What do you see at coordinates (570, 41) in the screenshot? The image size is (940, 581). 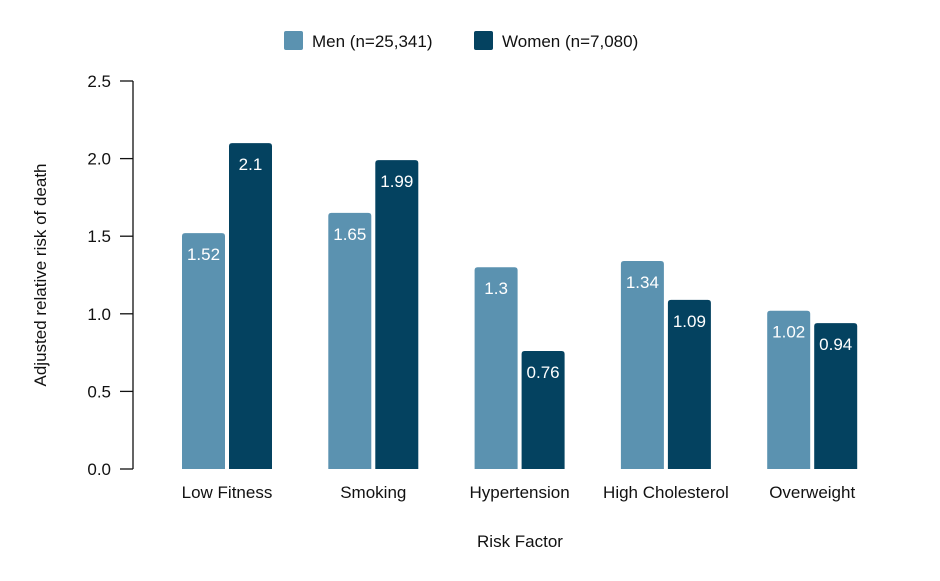 I see `legend-label: Women (n=7,080)` at bounding box center [570, 41].